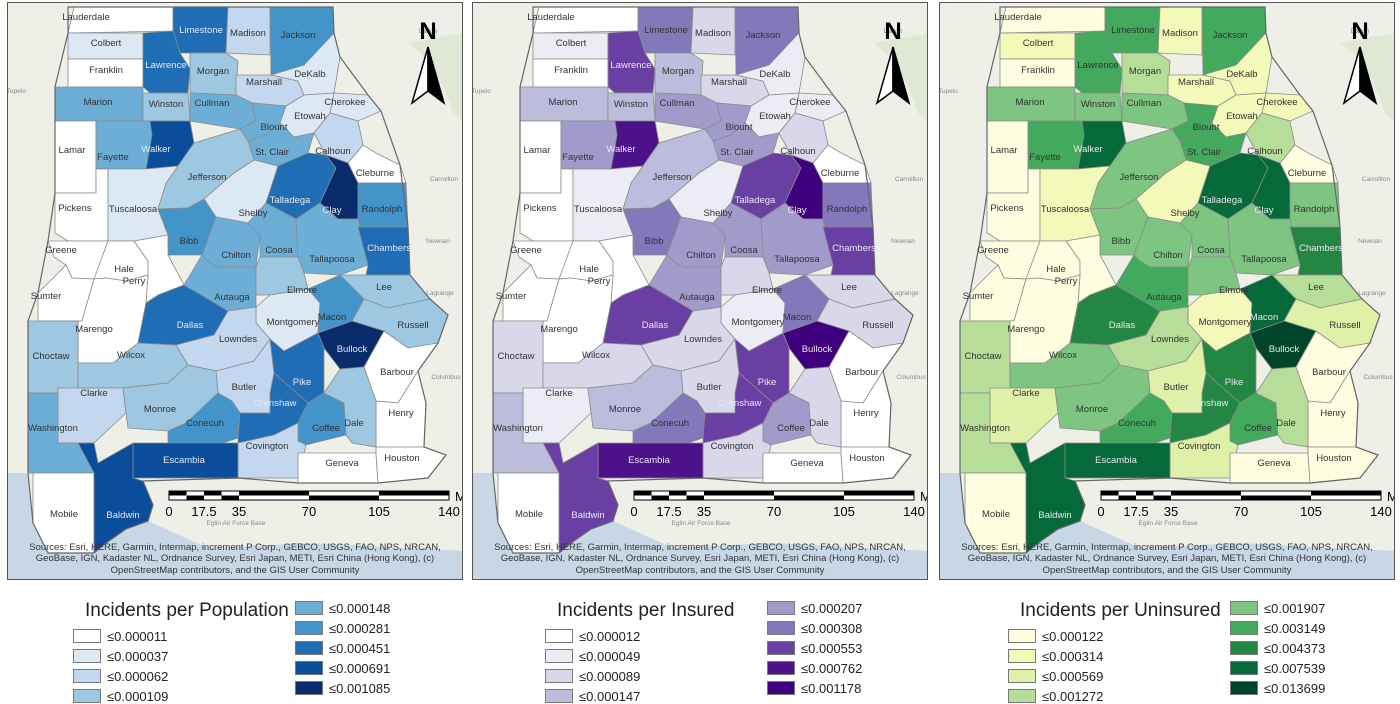  What do you see at coordinates (446, 377) in the screenshot?
I see `background-place-label: Columbus` at bounding box center [446, 377].